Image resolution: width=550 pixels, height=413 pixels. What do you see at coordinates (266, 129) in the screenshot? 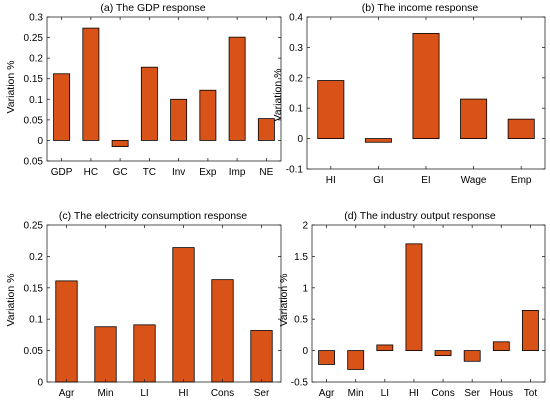
I see `bar-ne` at bounding box center [266, 129].